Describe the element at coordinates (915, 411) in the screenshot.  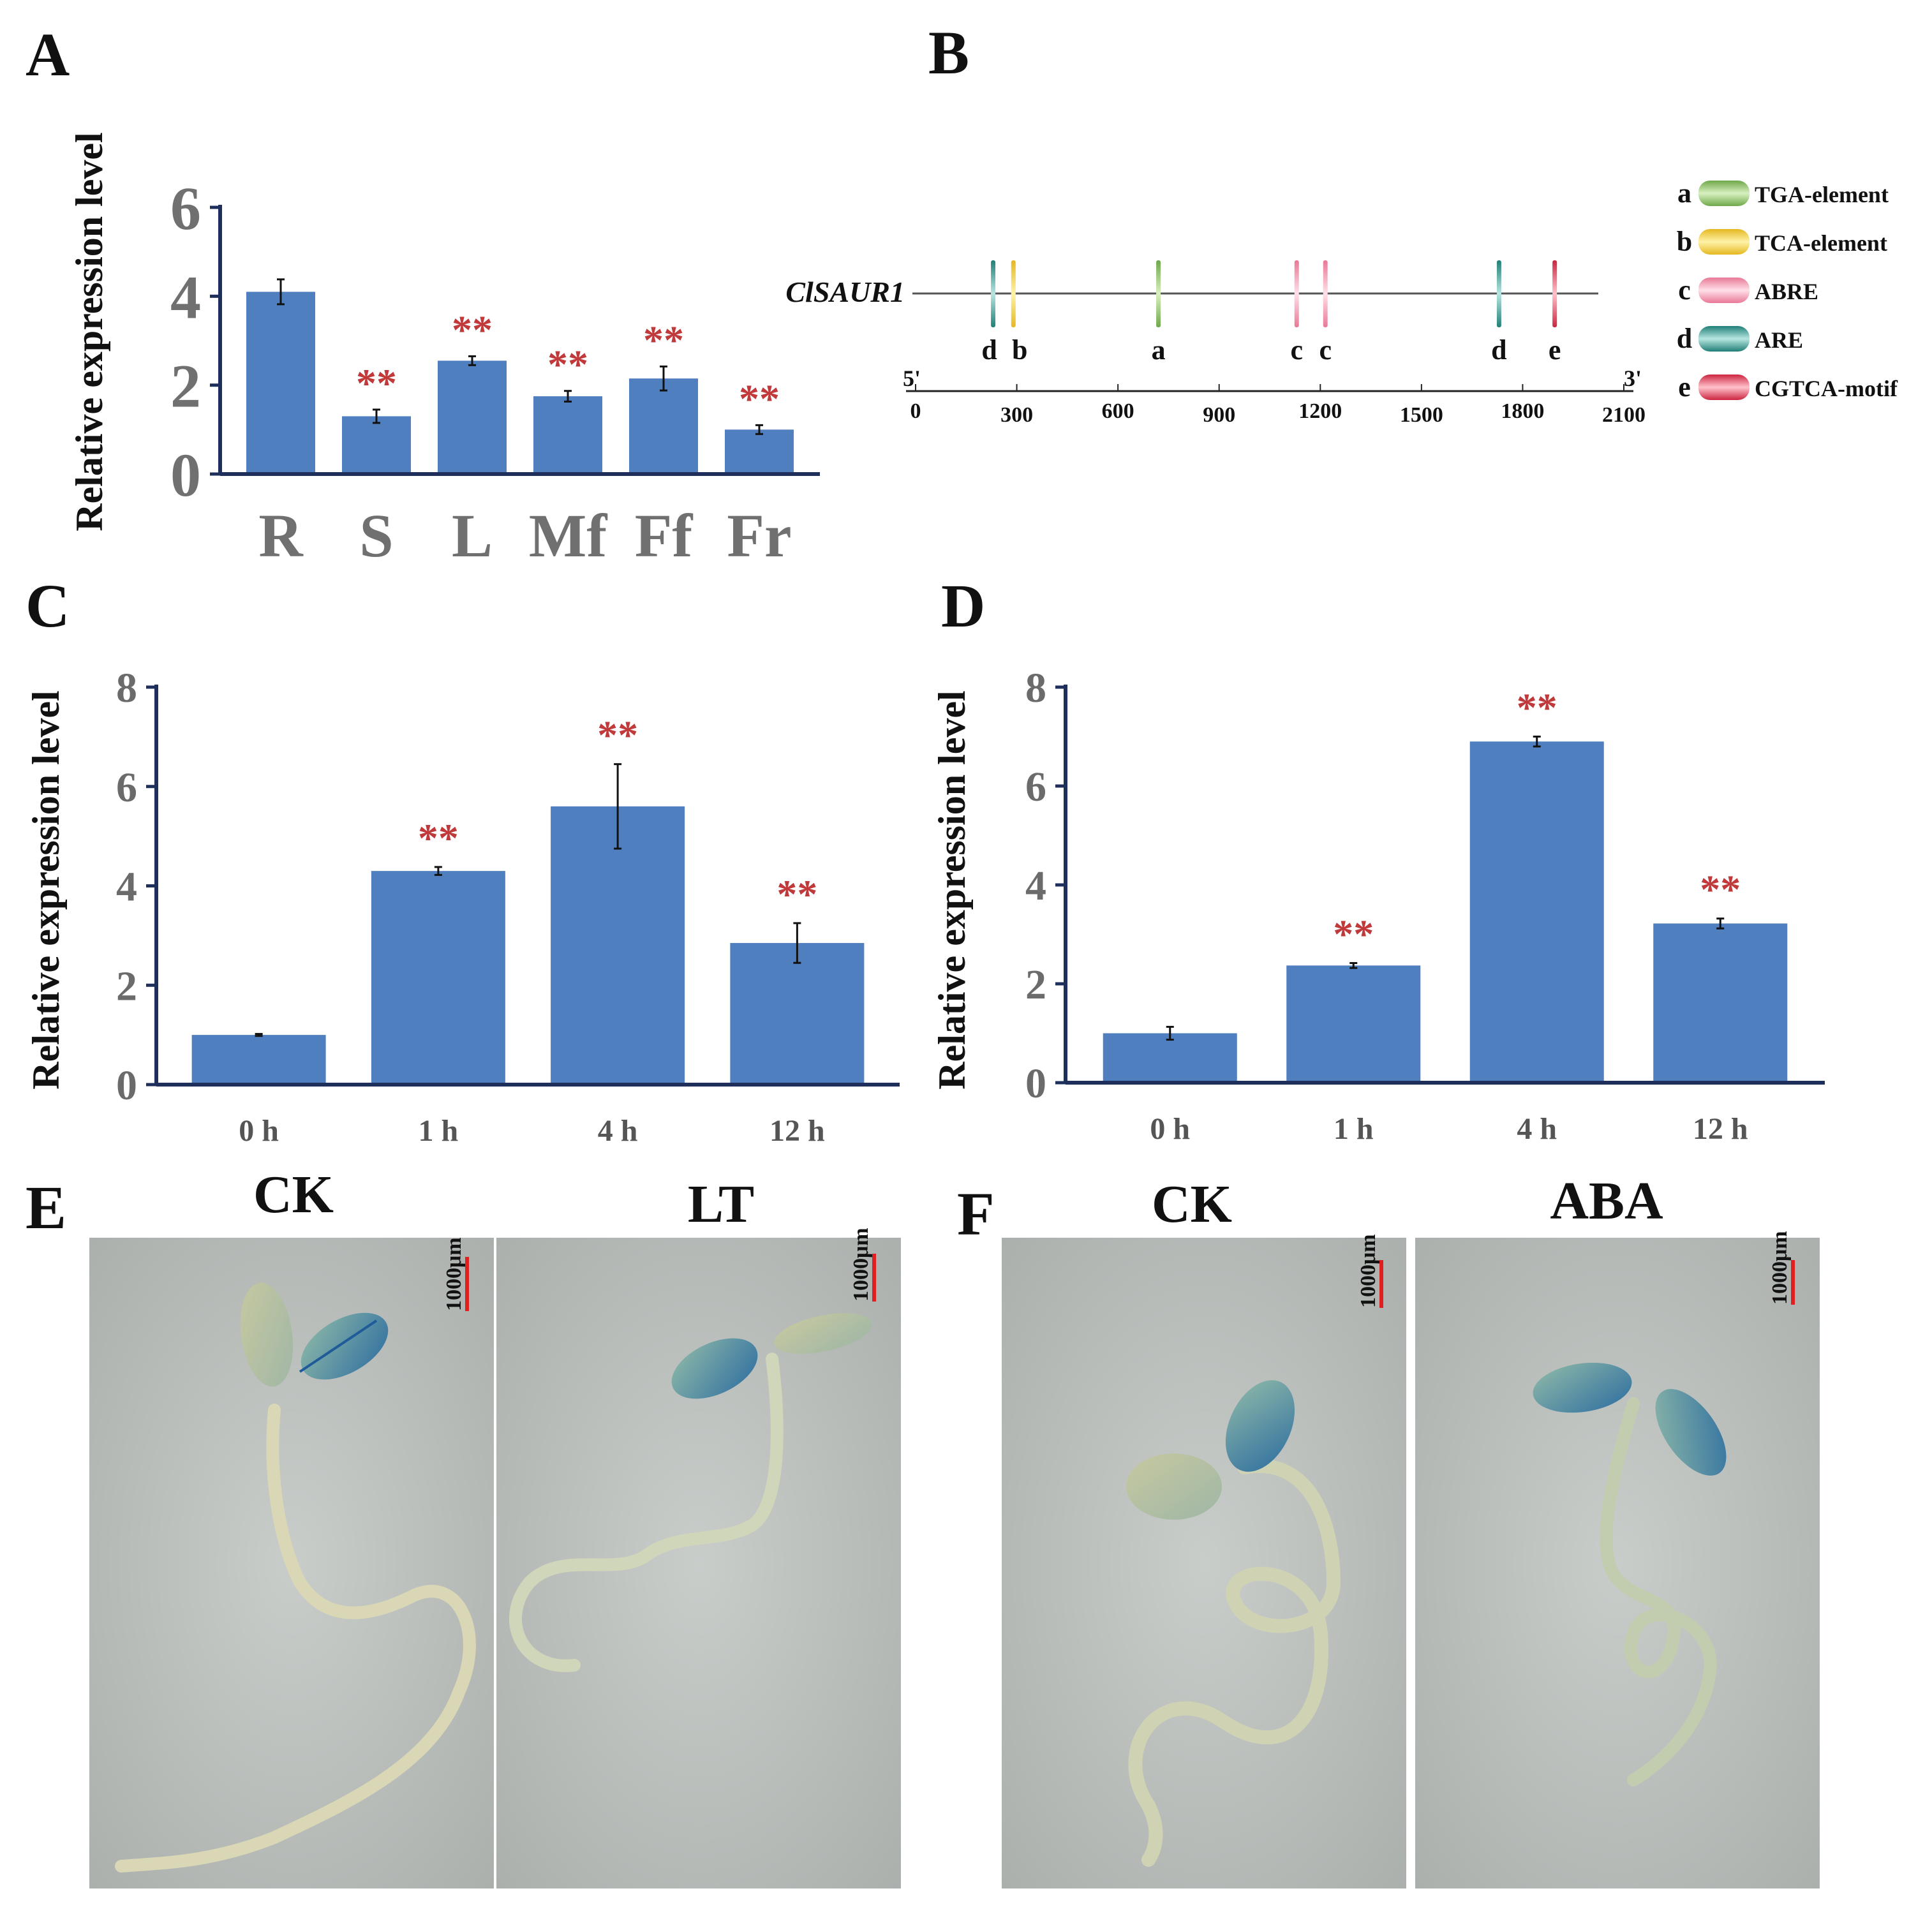
I see `scale-tick-label: 0` at that location.